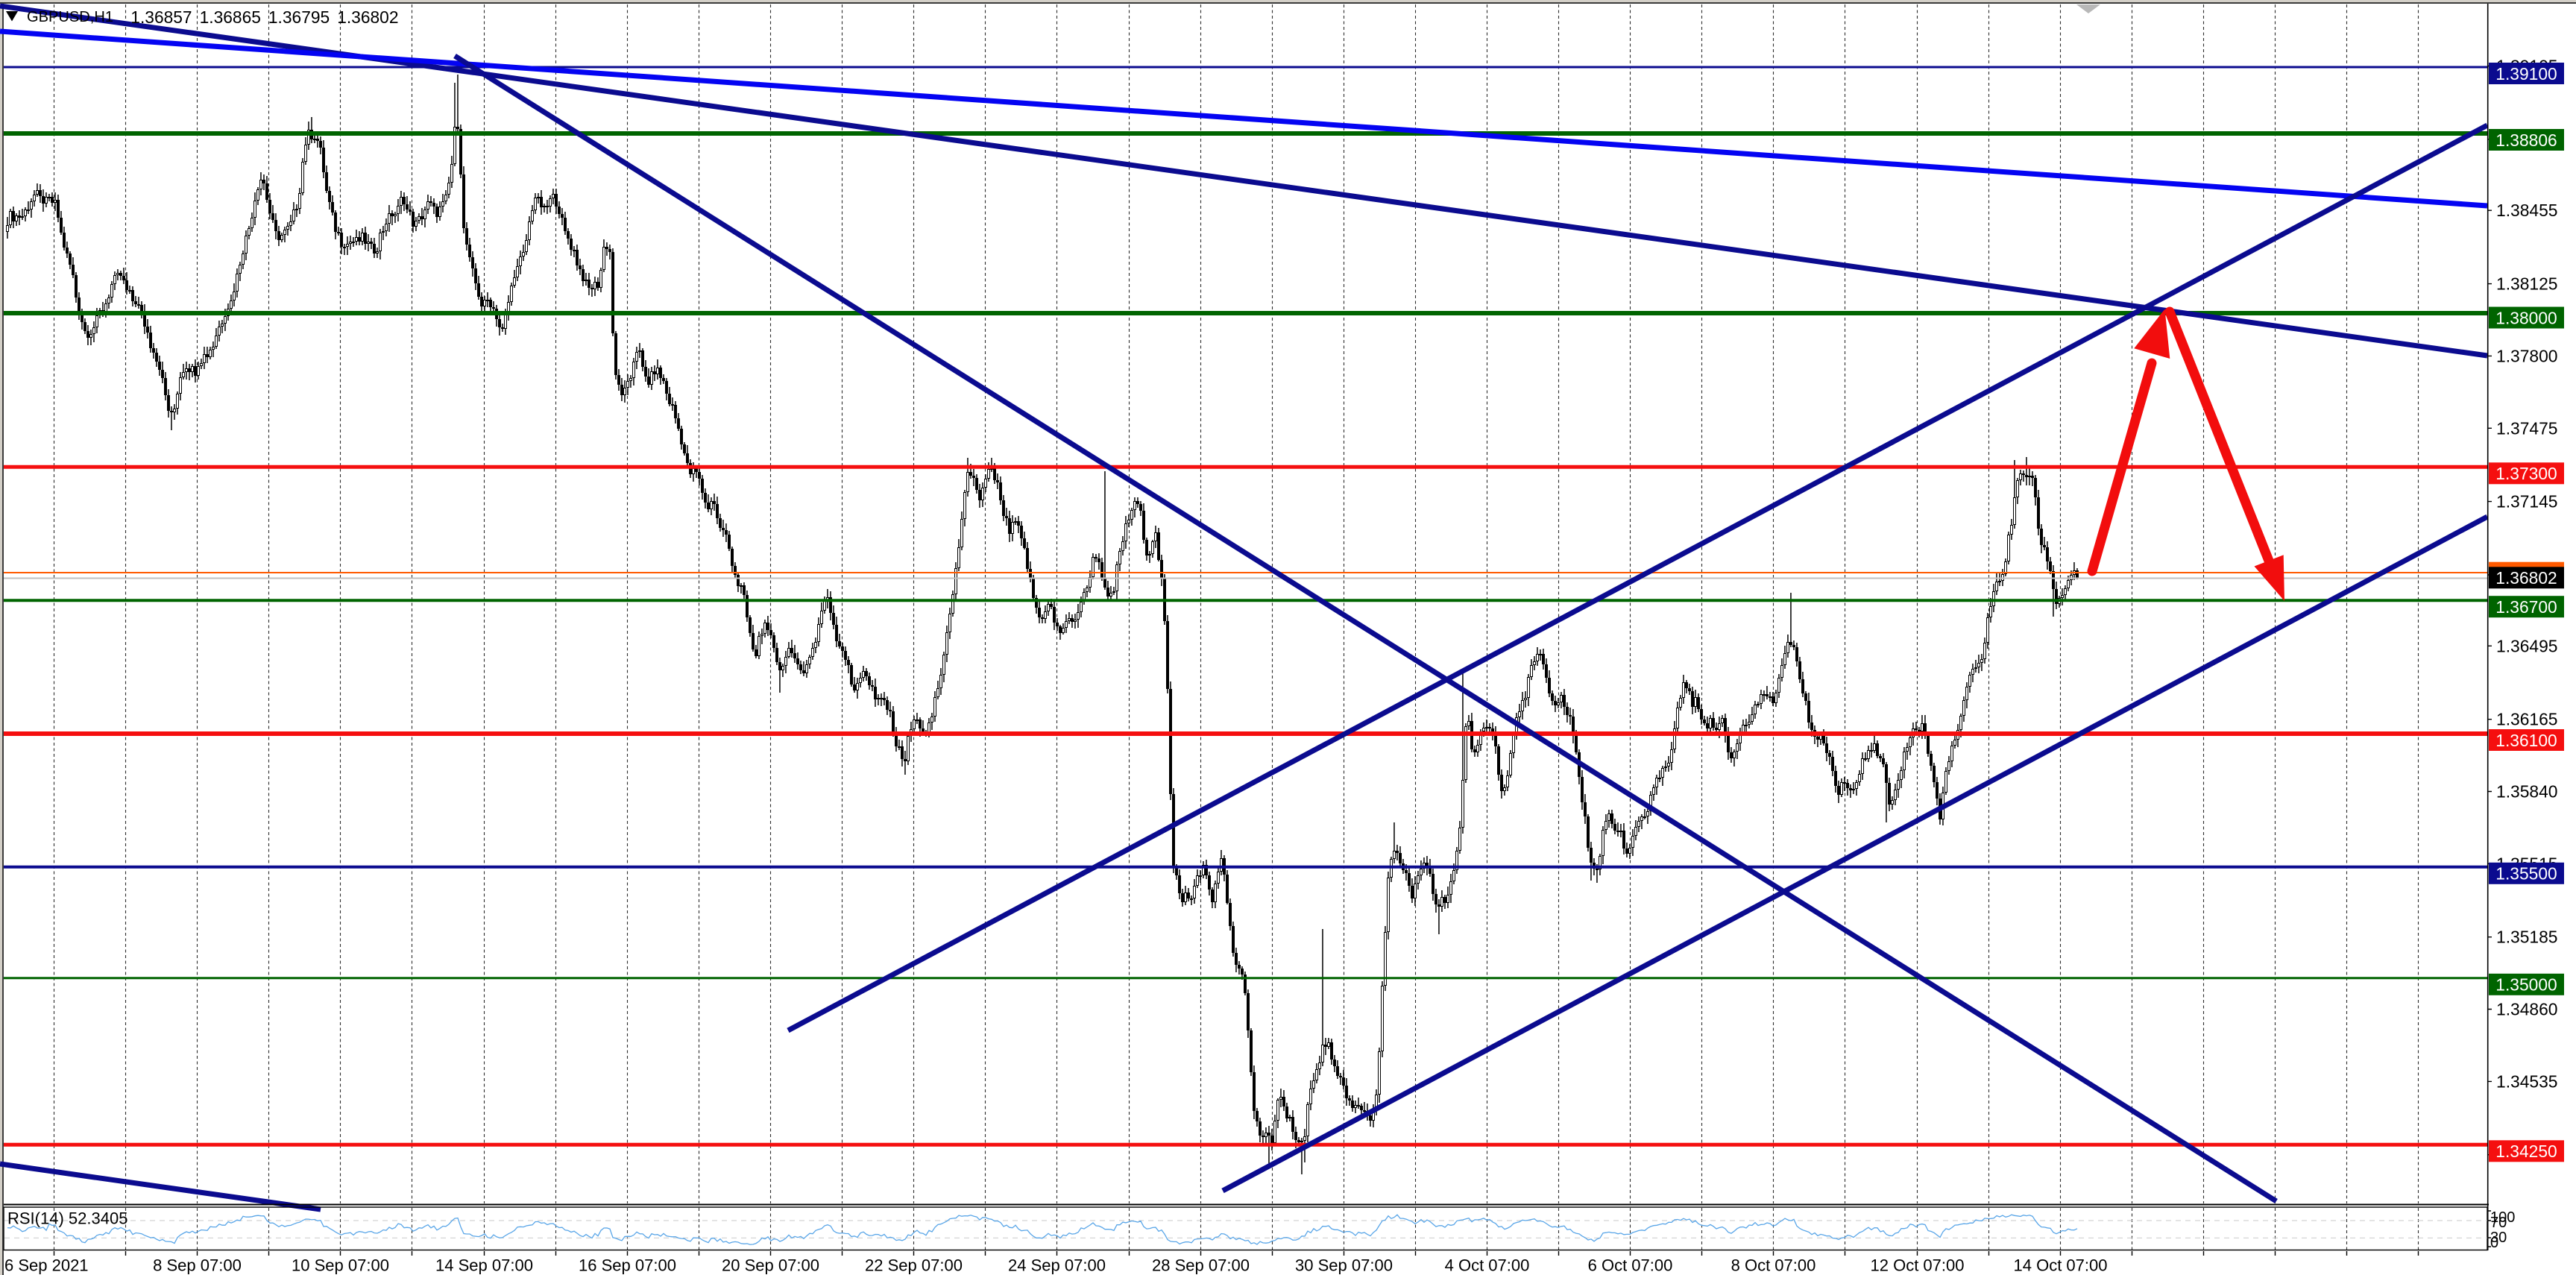 The image size is (2576, 1275). I want to click on svg-text: 28 Sep 07:00, so click(1201, 1265).